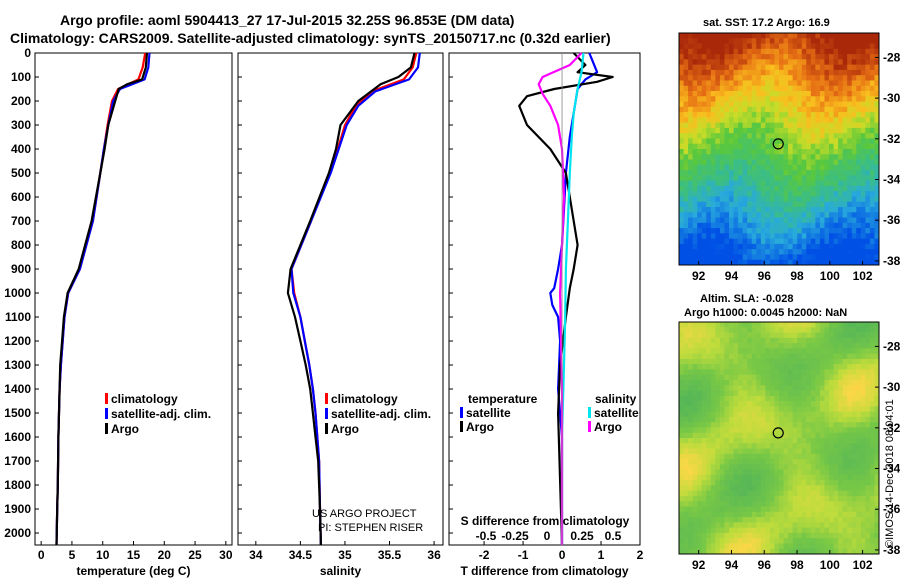 The width and height of the screenshot is (900, 580). What do you see at coordinates (608, 427) in the screenshot?
I see `legend-label: Argo` at bounding box center [608, 427].